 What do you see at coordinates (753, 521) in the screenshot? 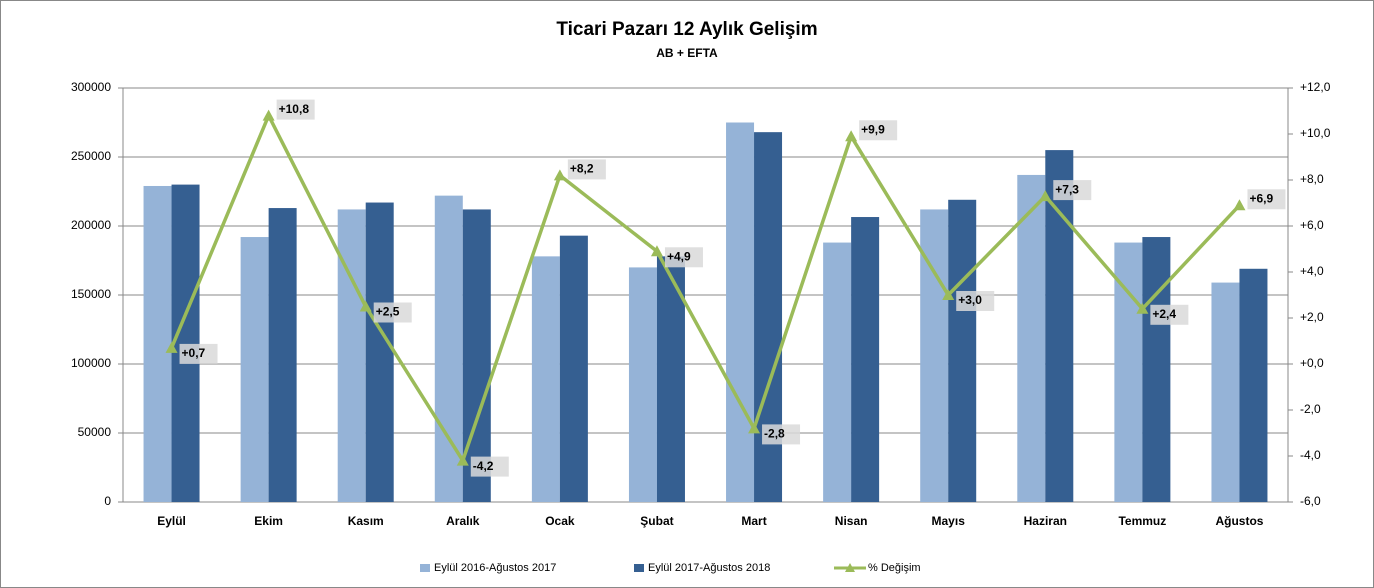
I see `x-tick-label: Mart` at bounding box center [753, 521].